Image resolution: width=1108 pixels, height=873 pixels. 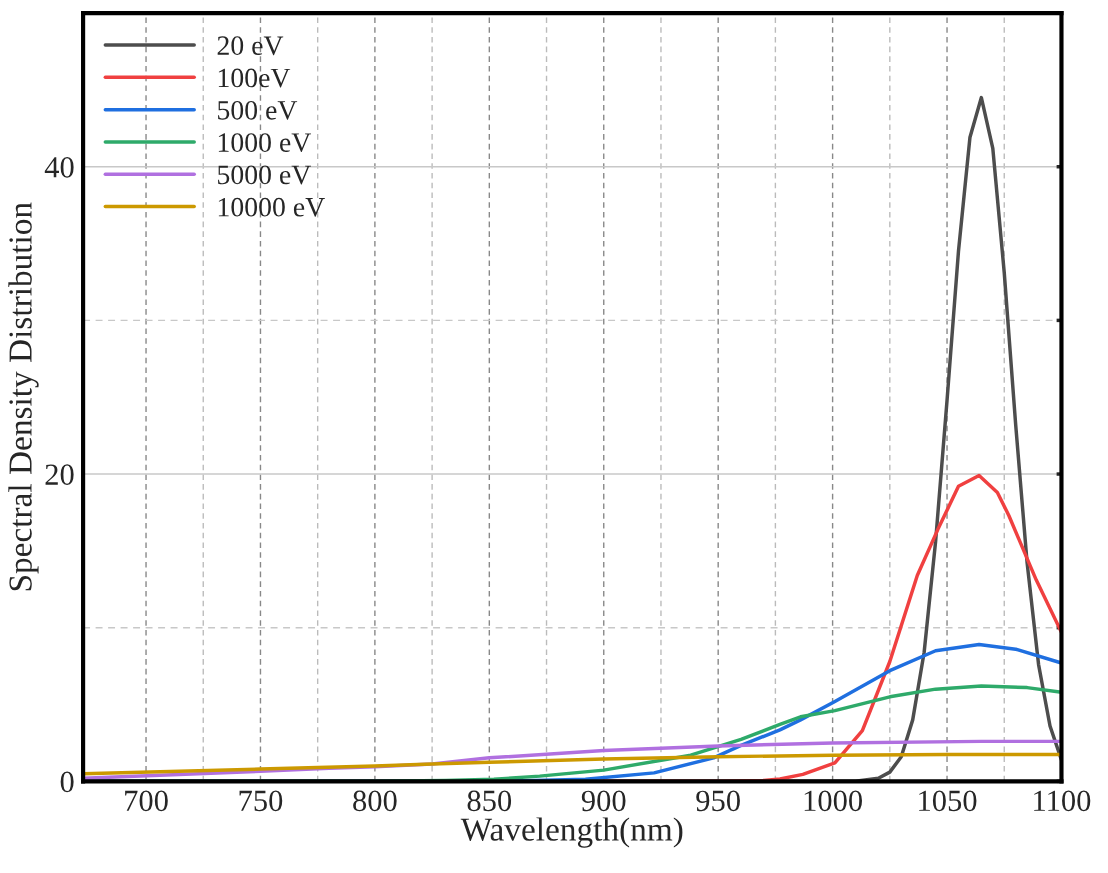 What do you see at coordinates (833, 801) in the screenshot?
I see `x-tick-label: 1000` at bounding box center [833, 801].